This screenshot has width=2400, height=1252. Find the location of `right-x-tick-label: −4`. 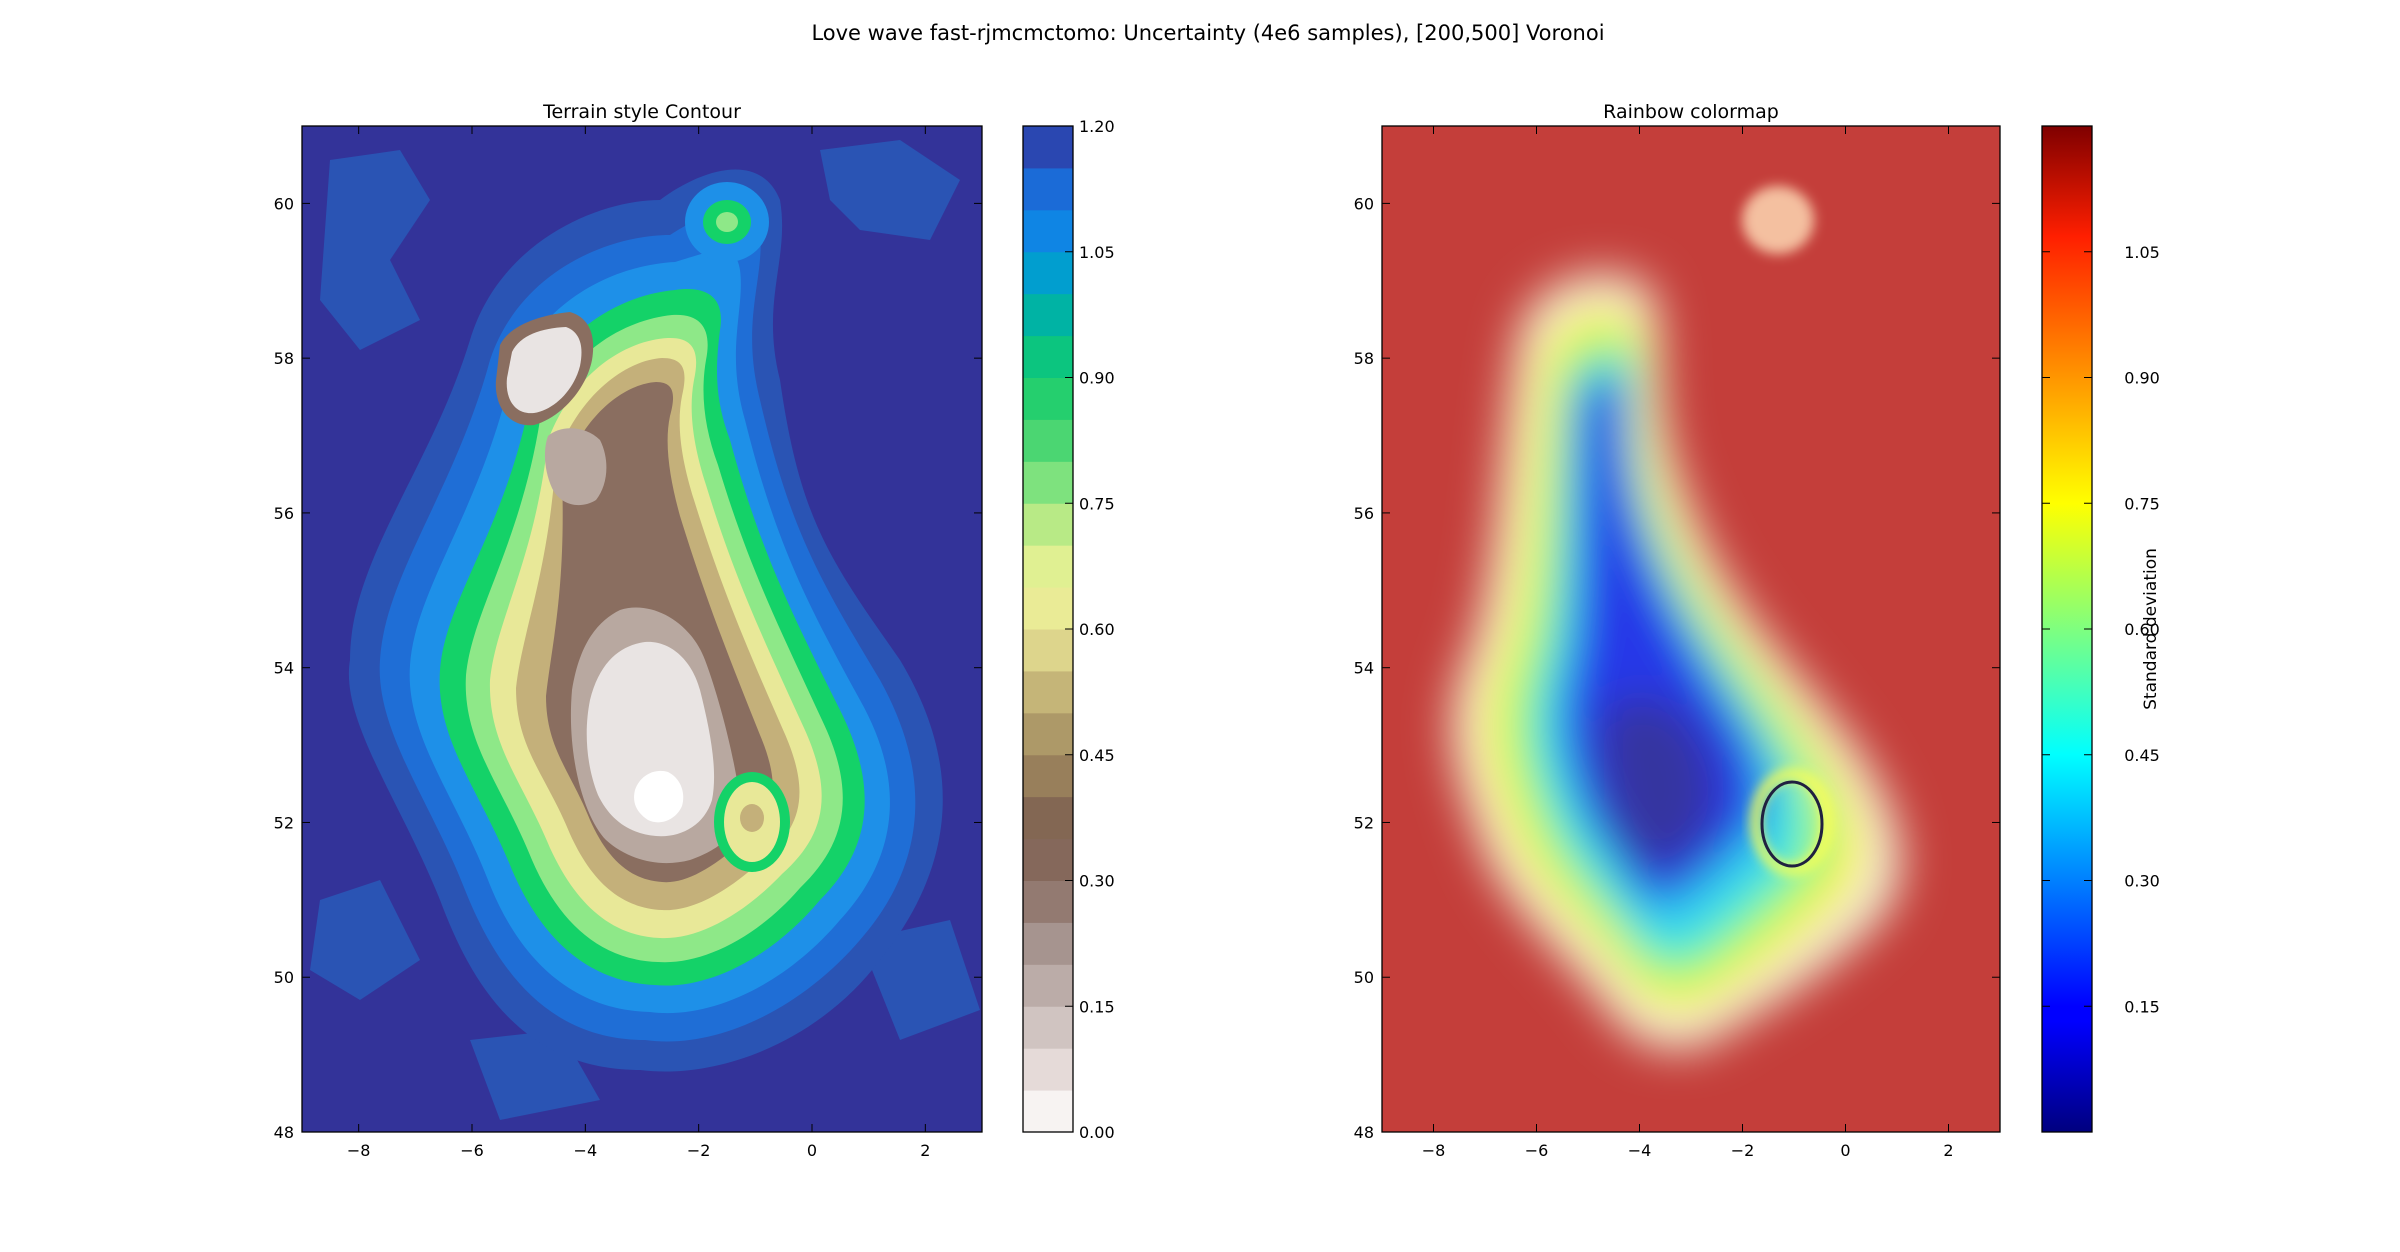

right-x-tick-label: −4 is located at coordinates (1640, 1150).